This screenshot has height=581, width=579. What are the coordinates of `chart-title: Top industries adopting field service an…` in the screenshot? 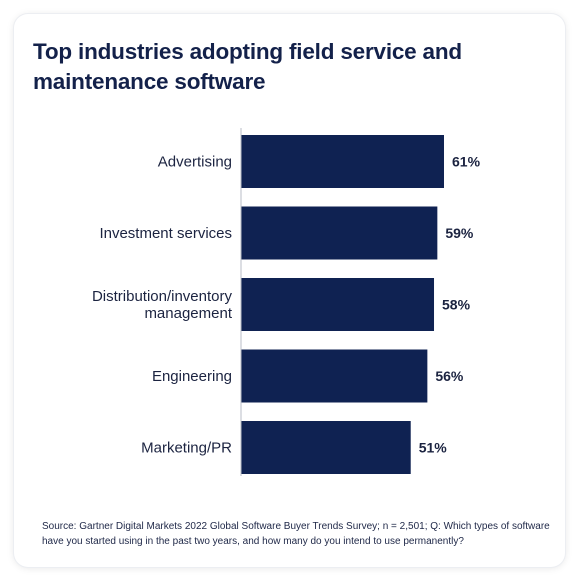 It's located at (247, 66).